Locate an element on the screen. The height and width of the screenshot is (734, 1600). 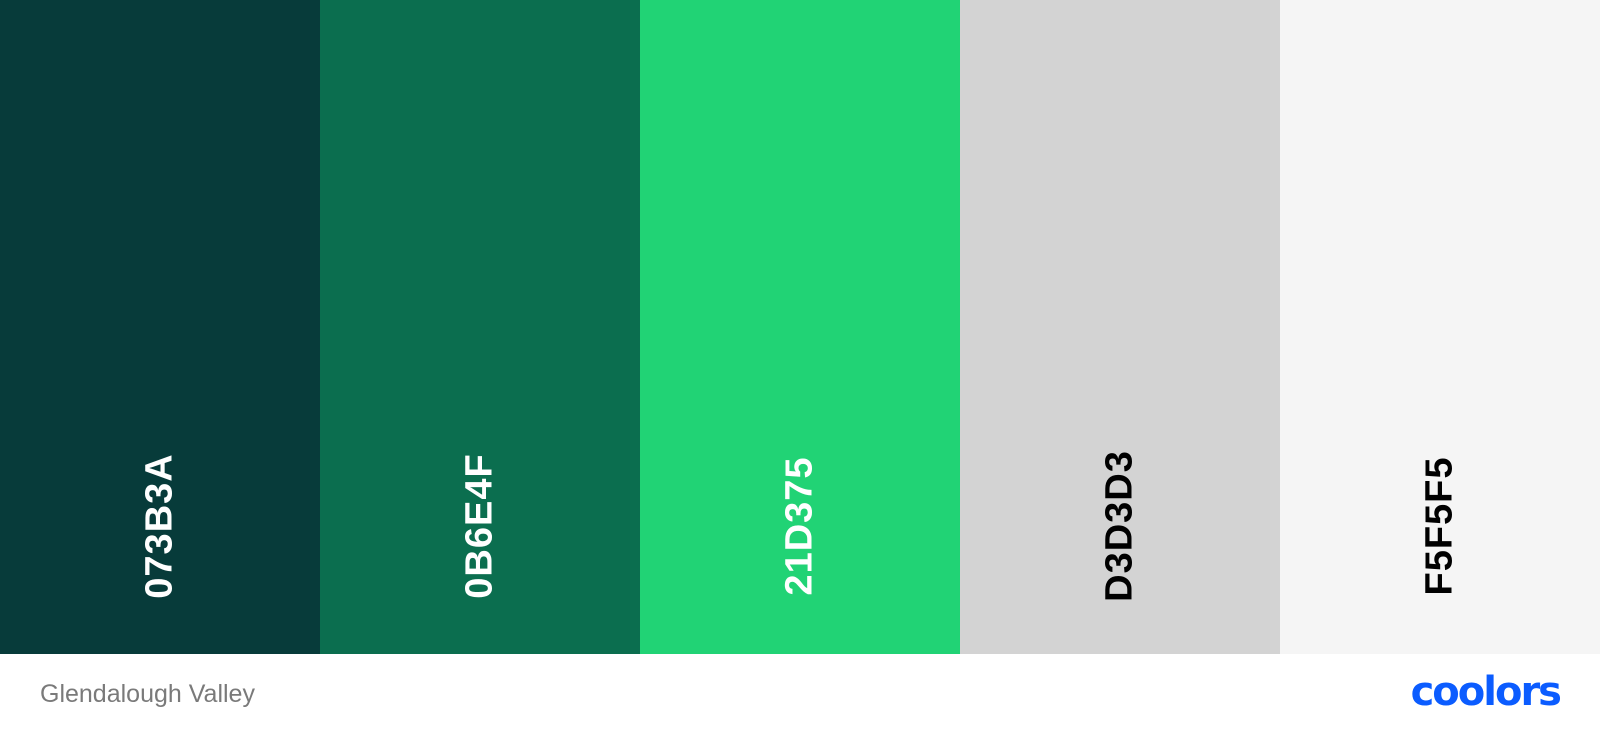
coolors-logo: coolors is located at coordinates (1486, 692).